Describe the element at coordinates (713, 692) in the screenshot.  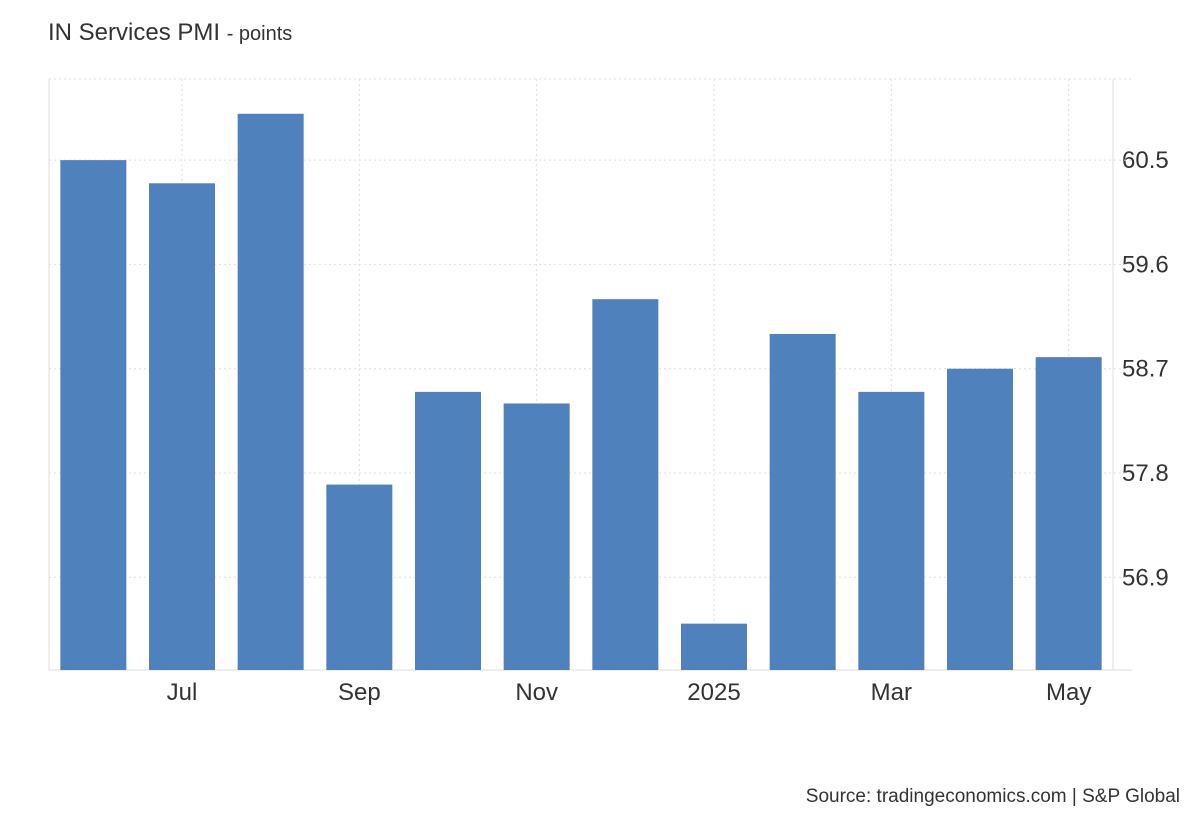
I see `x-tick-label: 2025` at that location.